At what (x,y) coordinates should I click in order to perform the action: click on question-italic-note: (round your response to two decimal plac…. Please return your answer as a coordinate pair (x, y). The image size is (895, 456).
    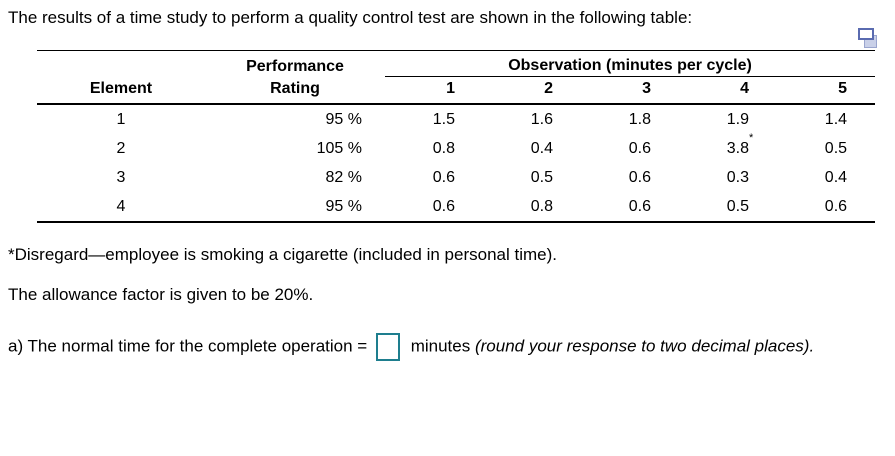
    Looking at the image, I should click on (644, 346).